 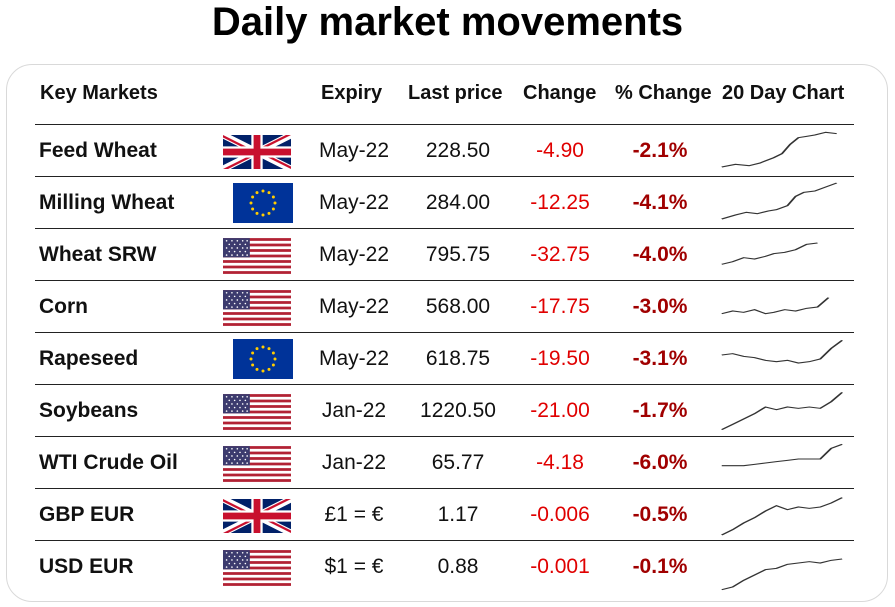 What do you see at coordinates (458, 566) in the screenshot?
I see `last-price-value: 0.88` at bounding box center [458, 566].